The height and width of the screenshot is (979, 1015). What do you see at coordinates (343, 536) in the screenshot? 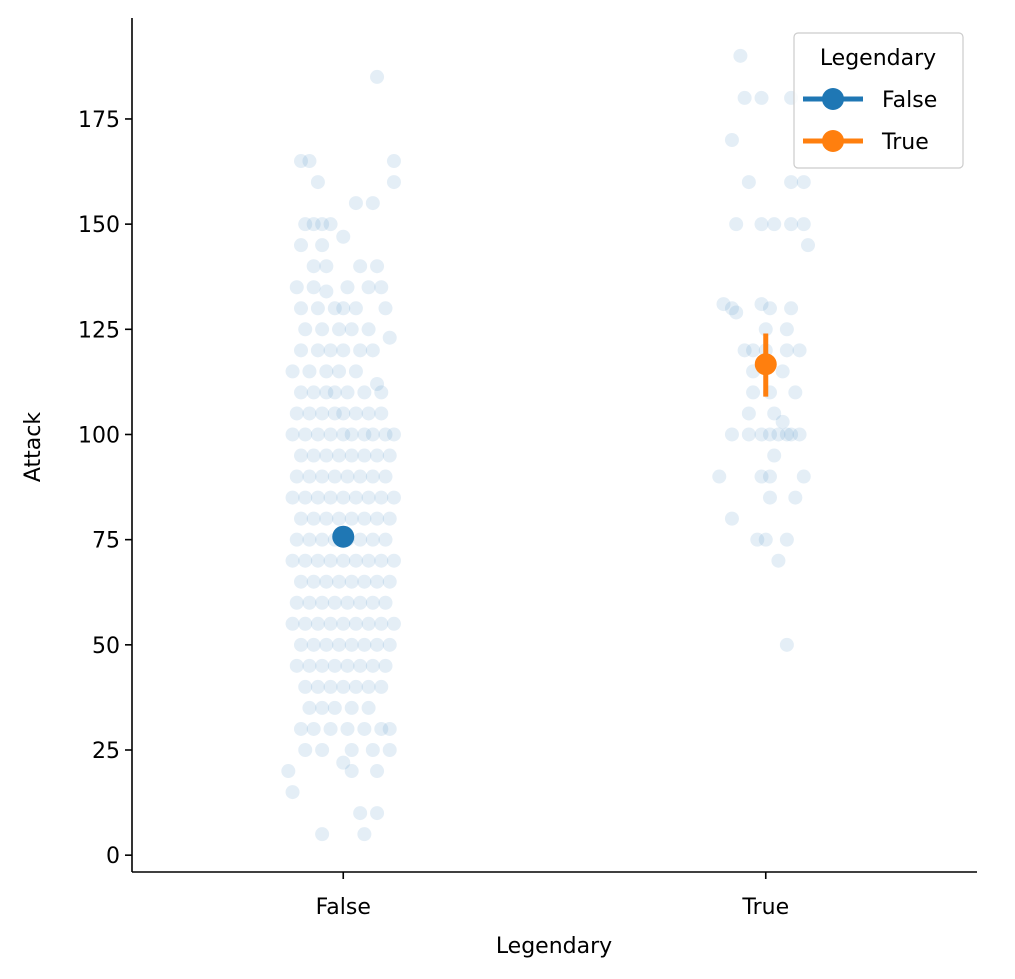
I see `mean-marker-false` at bounding box center [343, 536].